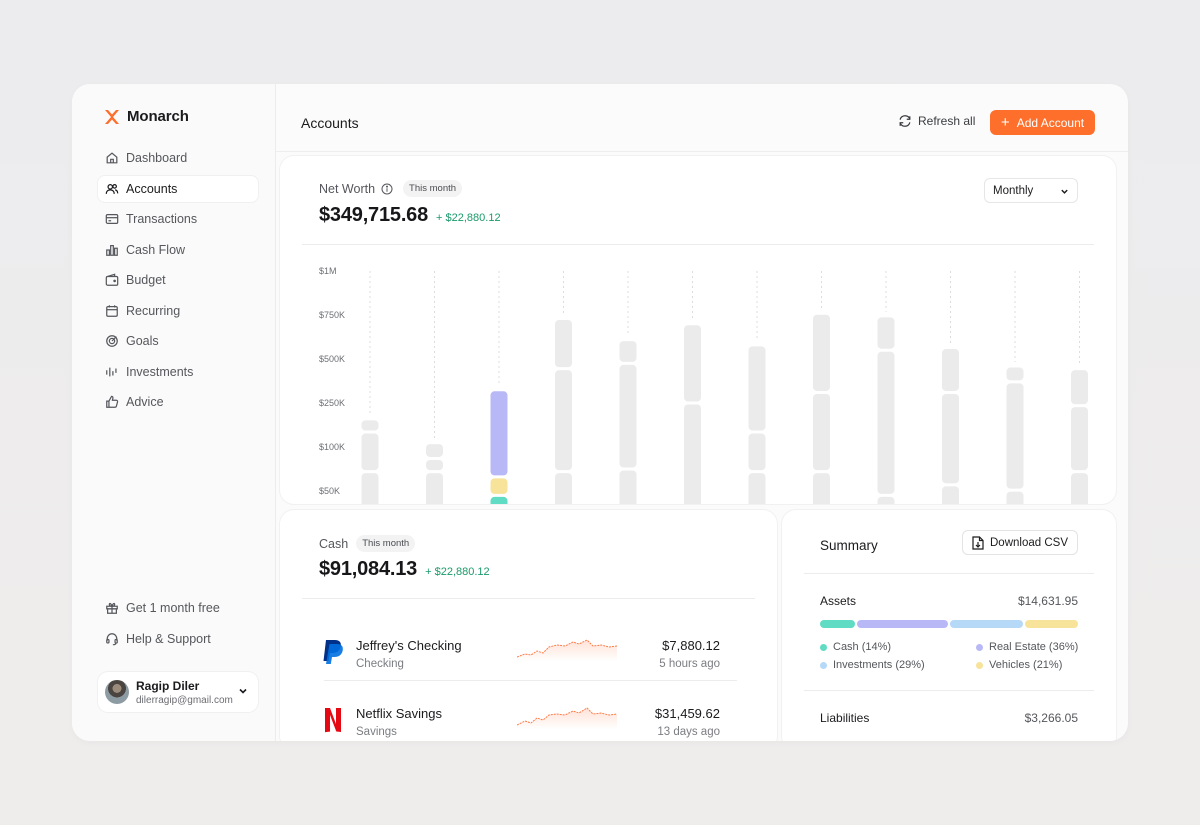  Describe the element at coordinates (347, 188) in the screenshot. I see `net-worth-label: Net Worth` at that location.